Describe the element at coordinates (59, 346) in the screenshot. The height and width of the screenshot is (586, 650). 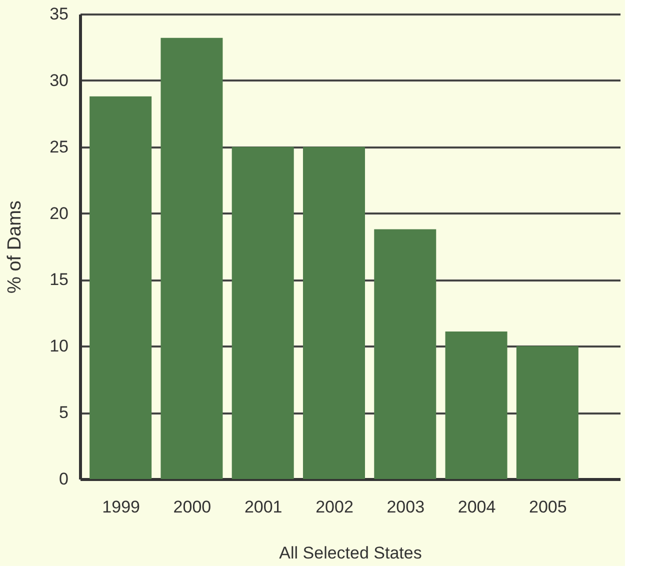
I see `y-tick-label: 10` at that location.